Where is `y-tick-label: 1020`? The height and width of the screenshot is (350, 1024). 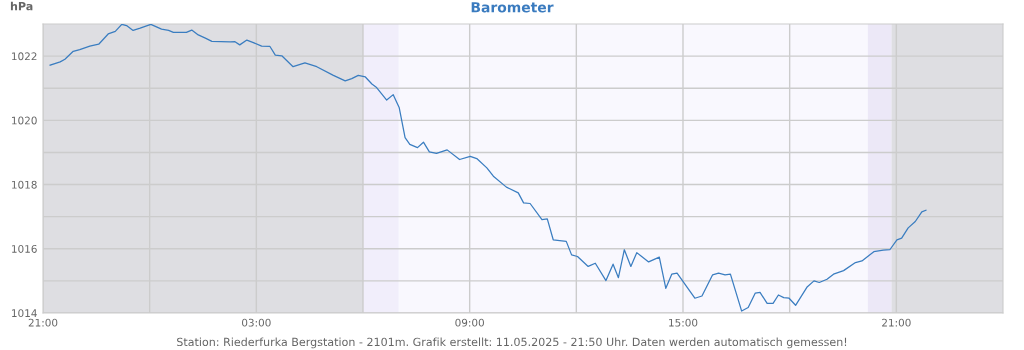
y-tick-label: 1020 is located at coordinates (24, 120).